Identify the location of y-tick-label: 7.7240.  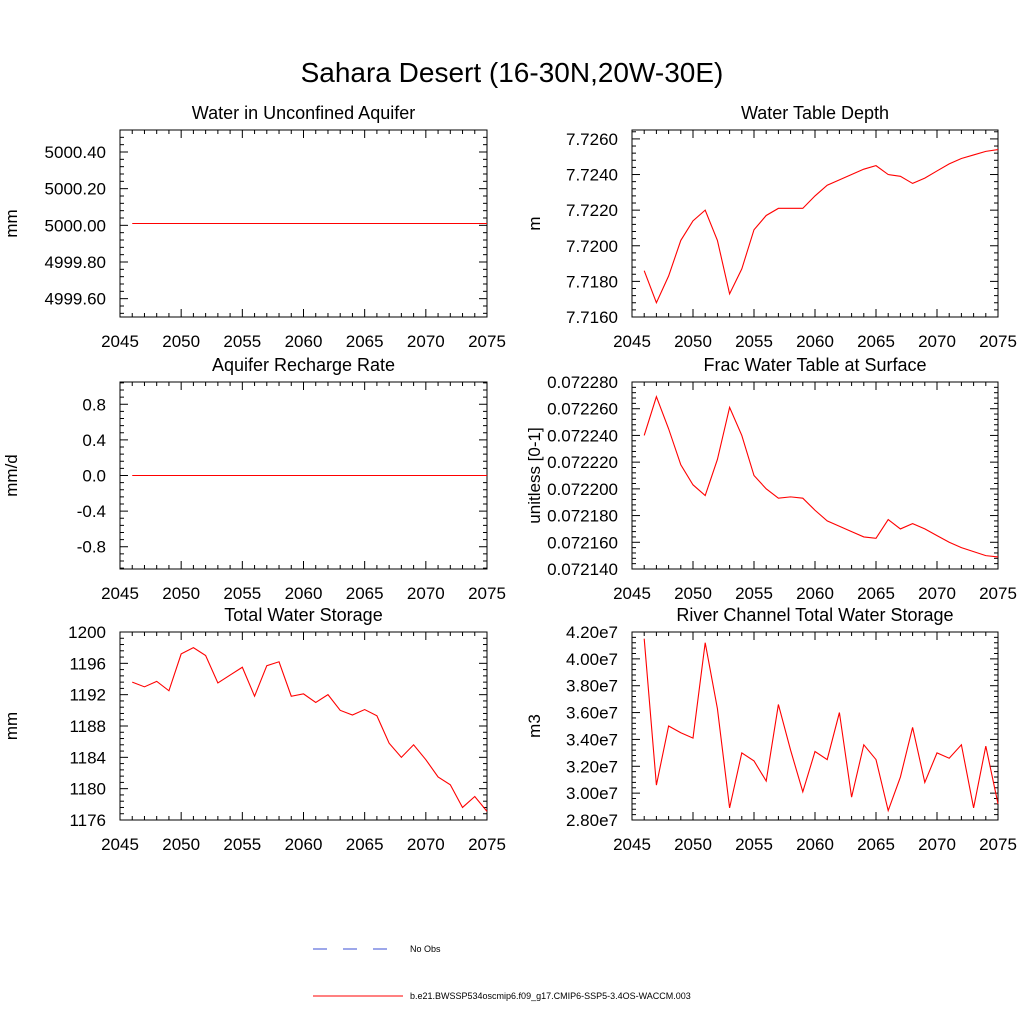
(592, 175).